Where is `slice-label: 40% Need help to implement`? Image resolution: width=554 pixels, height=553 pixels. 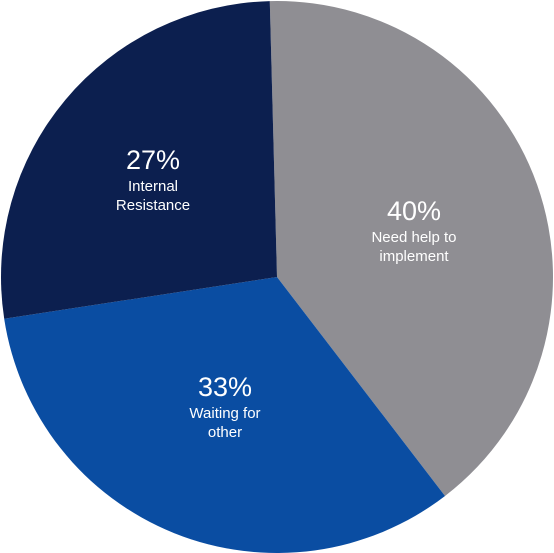 slice-label: 40% Need help to implement is located at coordinates (414, 231).